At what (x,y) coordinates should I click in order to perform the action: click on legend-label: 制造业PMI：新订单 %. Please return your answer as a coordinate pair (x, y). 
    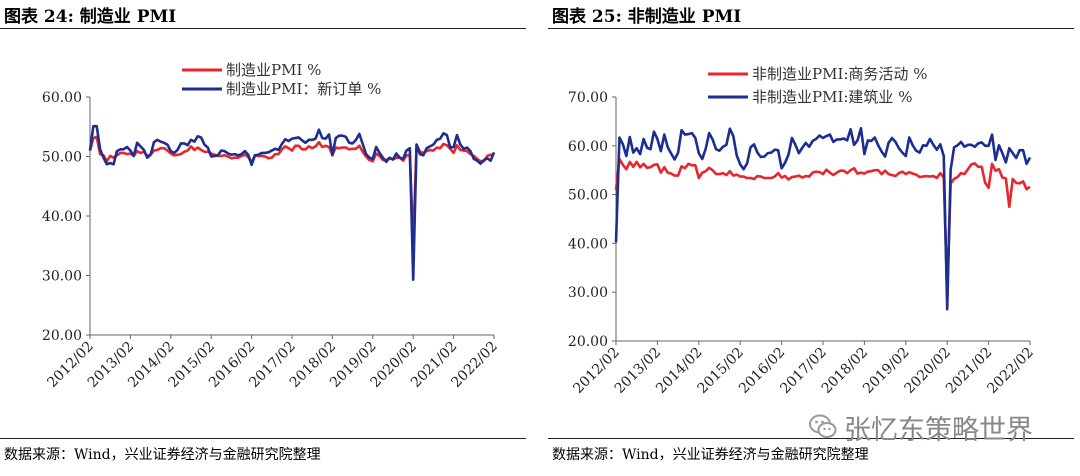
    Looking at the image, I should click on (303, 89).